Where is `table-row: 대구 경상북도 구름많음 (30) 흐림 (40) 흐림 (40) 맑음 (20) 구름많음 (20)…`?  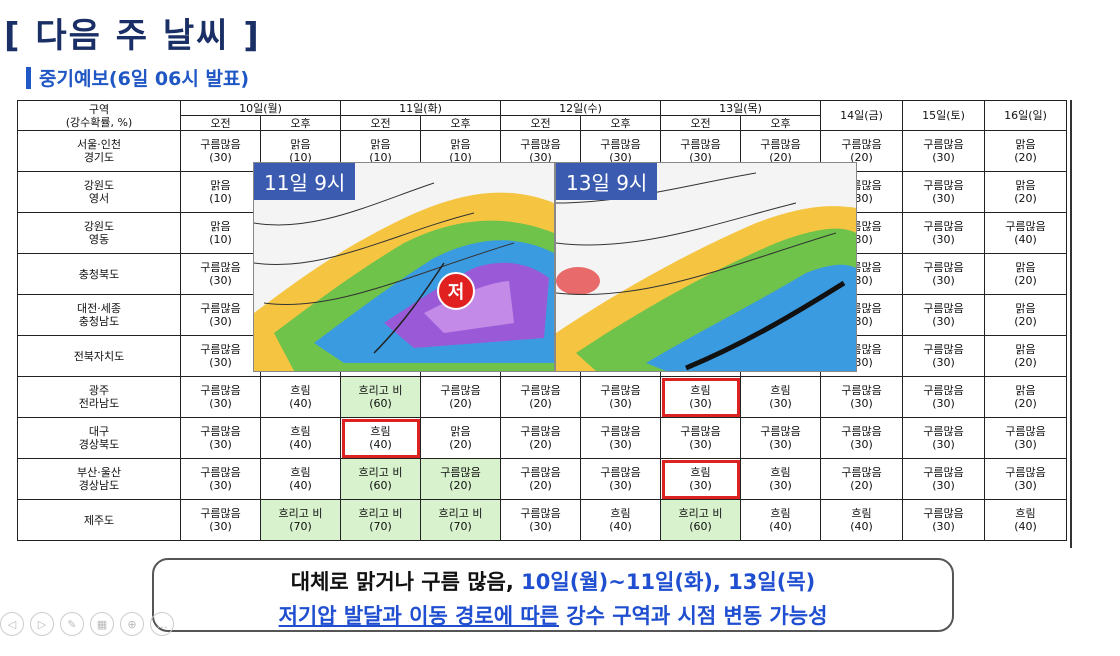
table-row: 대구 경상북도 구름많음 (30) 흐림 (40) 흐림 (40) 맑음 (20) 구름많음 (20)… is located at coordinates (542, 438).